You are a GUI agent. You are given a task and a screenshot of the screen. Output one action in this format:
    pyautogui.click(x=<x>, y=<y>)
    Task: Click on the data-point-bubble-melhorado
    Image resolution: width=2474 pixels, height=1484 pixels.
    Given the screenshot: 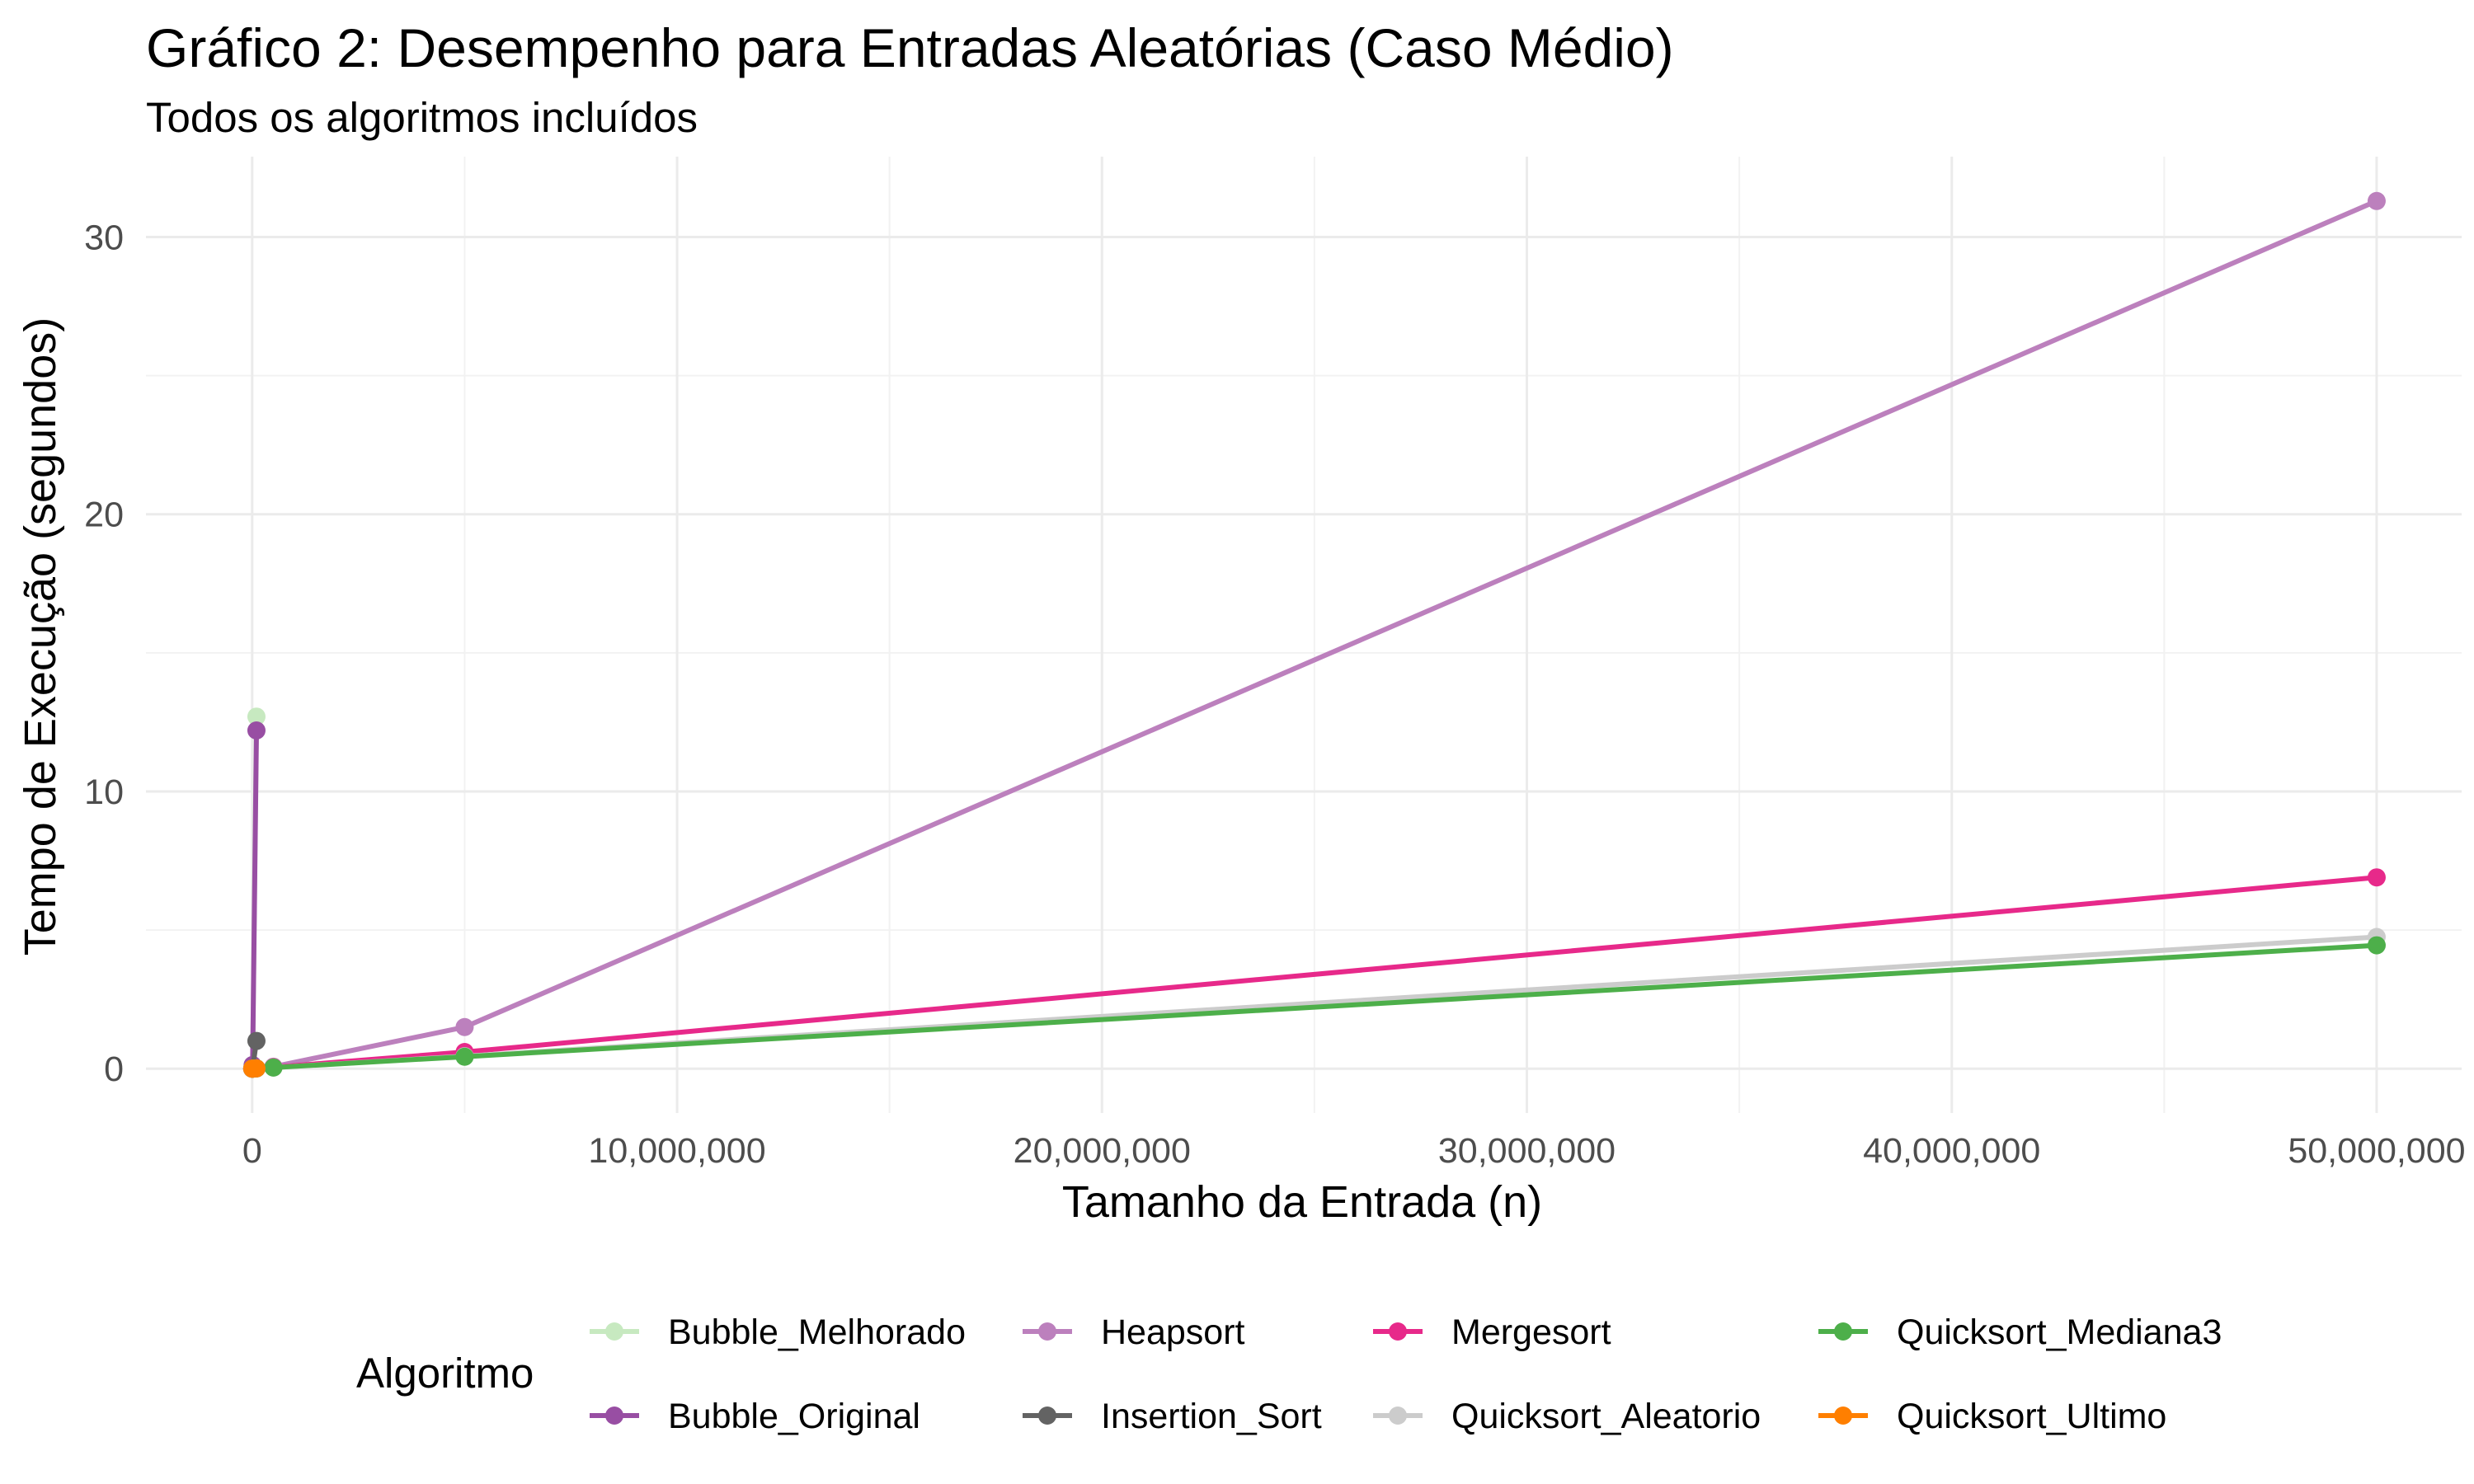 What is the action you would take?
    pyautogui.click(x=256, y=716)
    